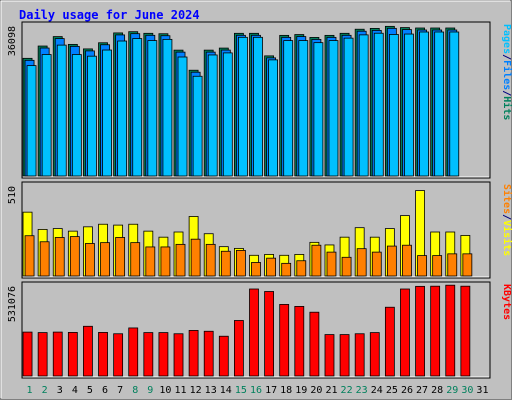 The height and width of the screenshot is (400, 512). I want to click on x-tick-label-23: 23, so click(362, 390).